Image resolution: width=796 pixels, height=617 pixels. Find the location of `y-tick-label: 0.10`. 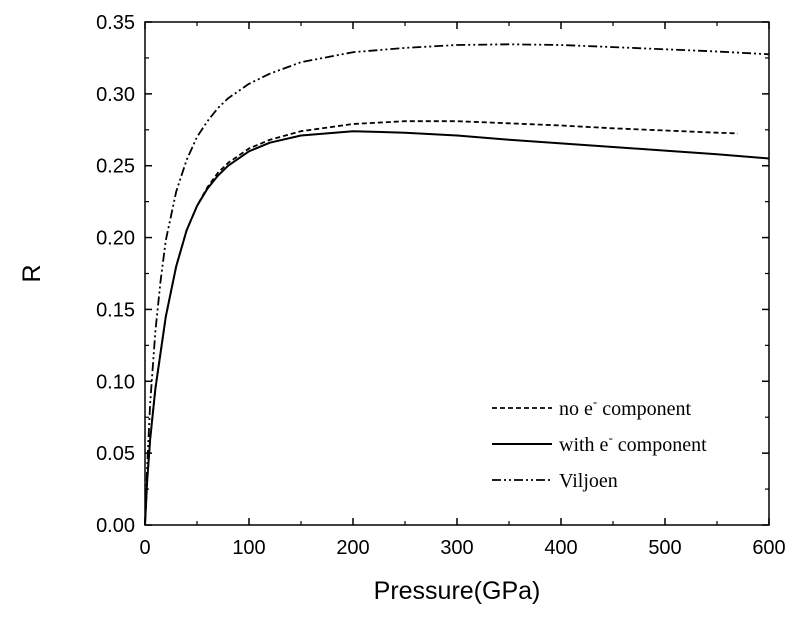

y-tick-label: 0.10 is located at coordinates (115, 382).